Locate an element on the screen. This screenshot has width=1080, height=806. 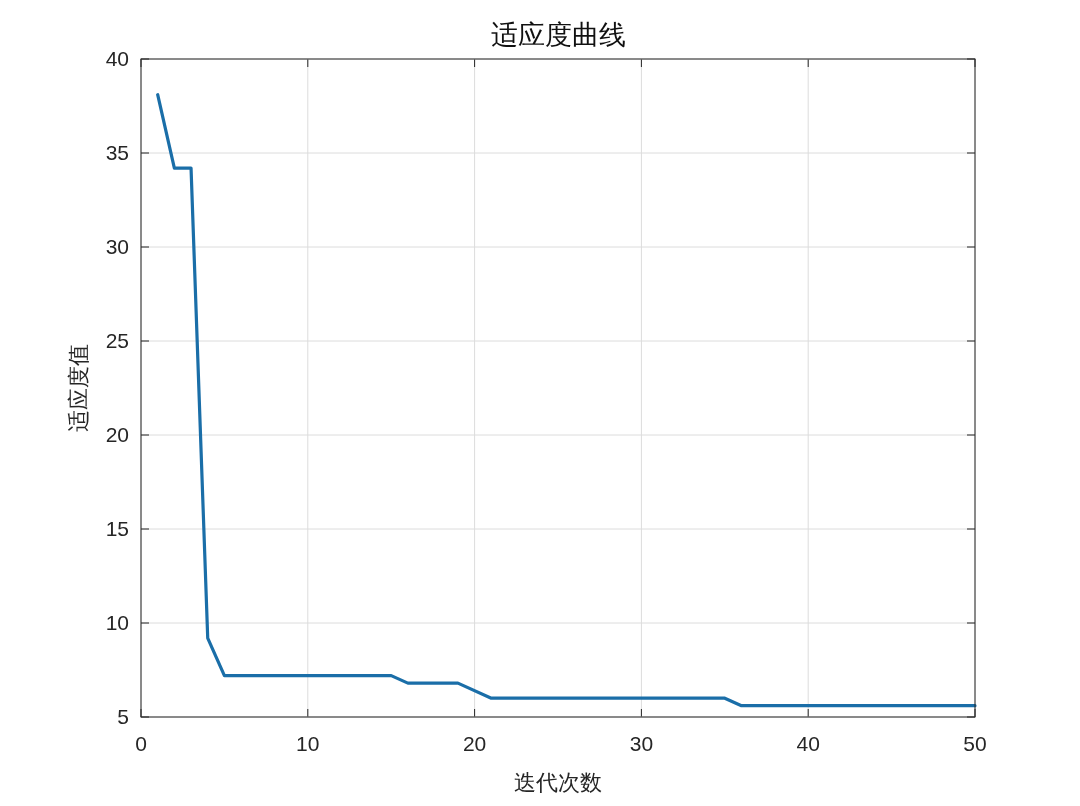
x-tick-label: 0 is located at coordinates (141, 743).